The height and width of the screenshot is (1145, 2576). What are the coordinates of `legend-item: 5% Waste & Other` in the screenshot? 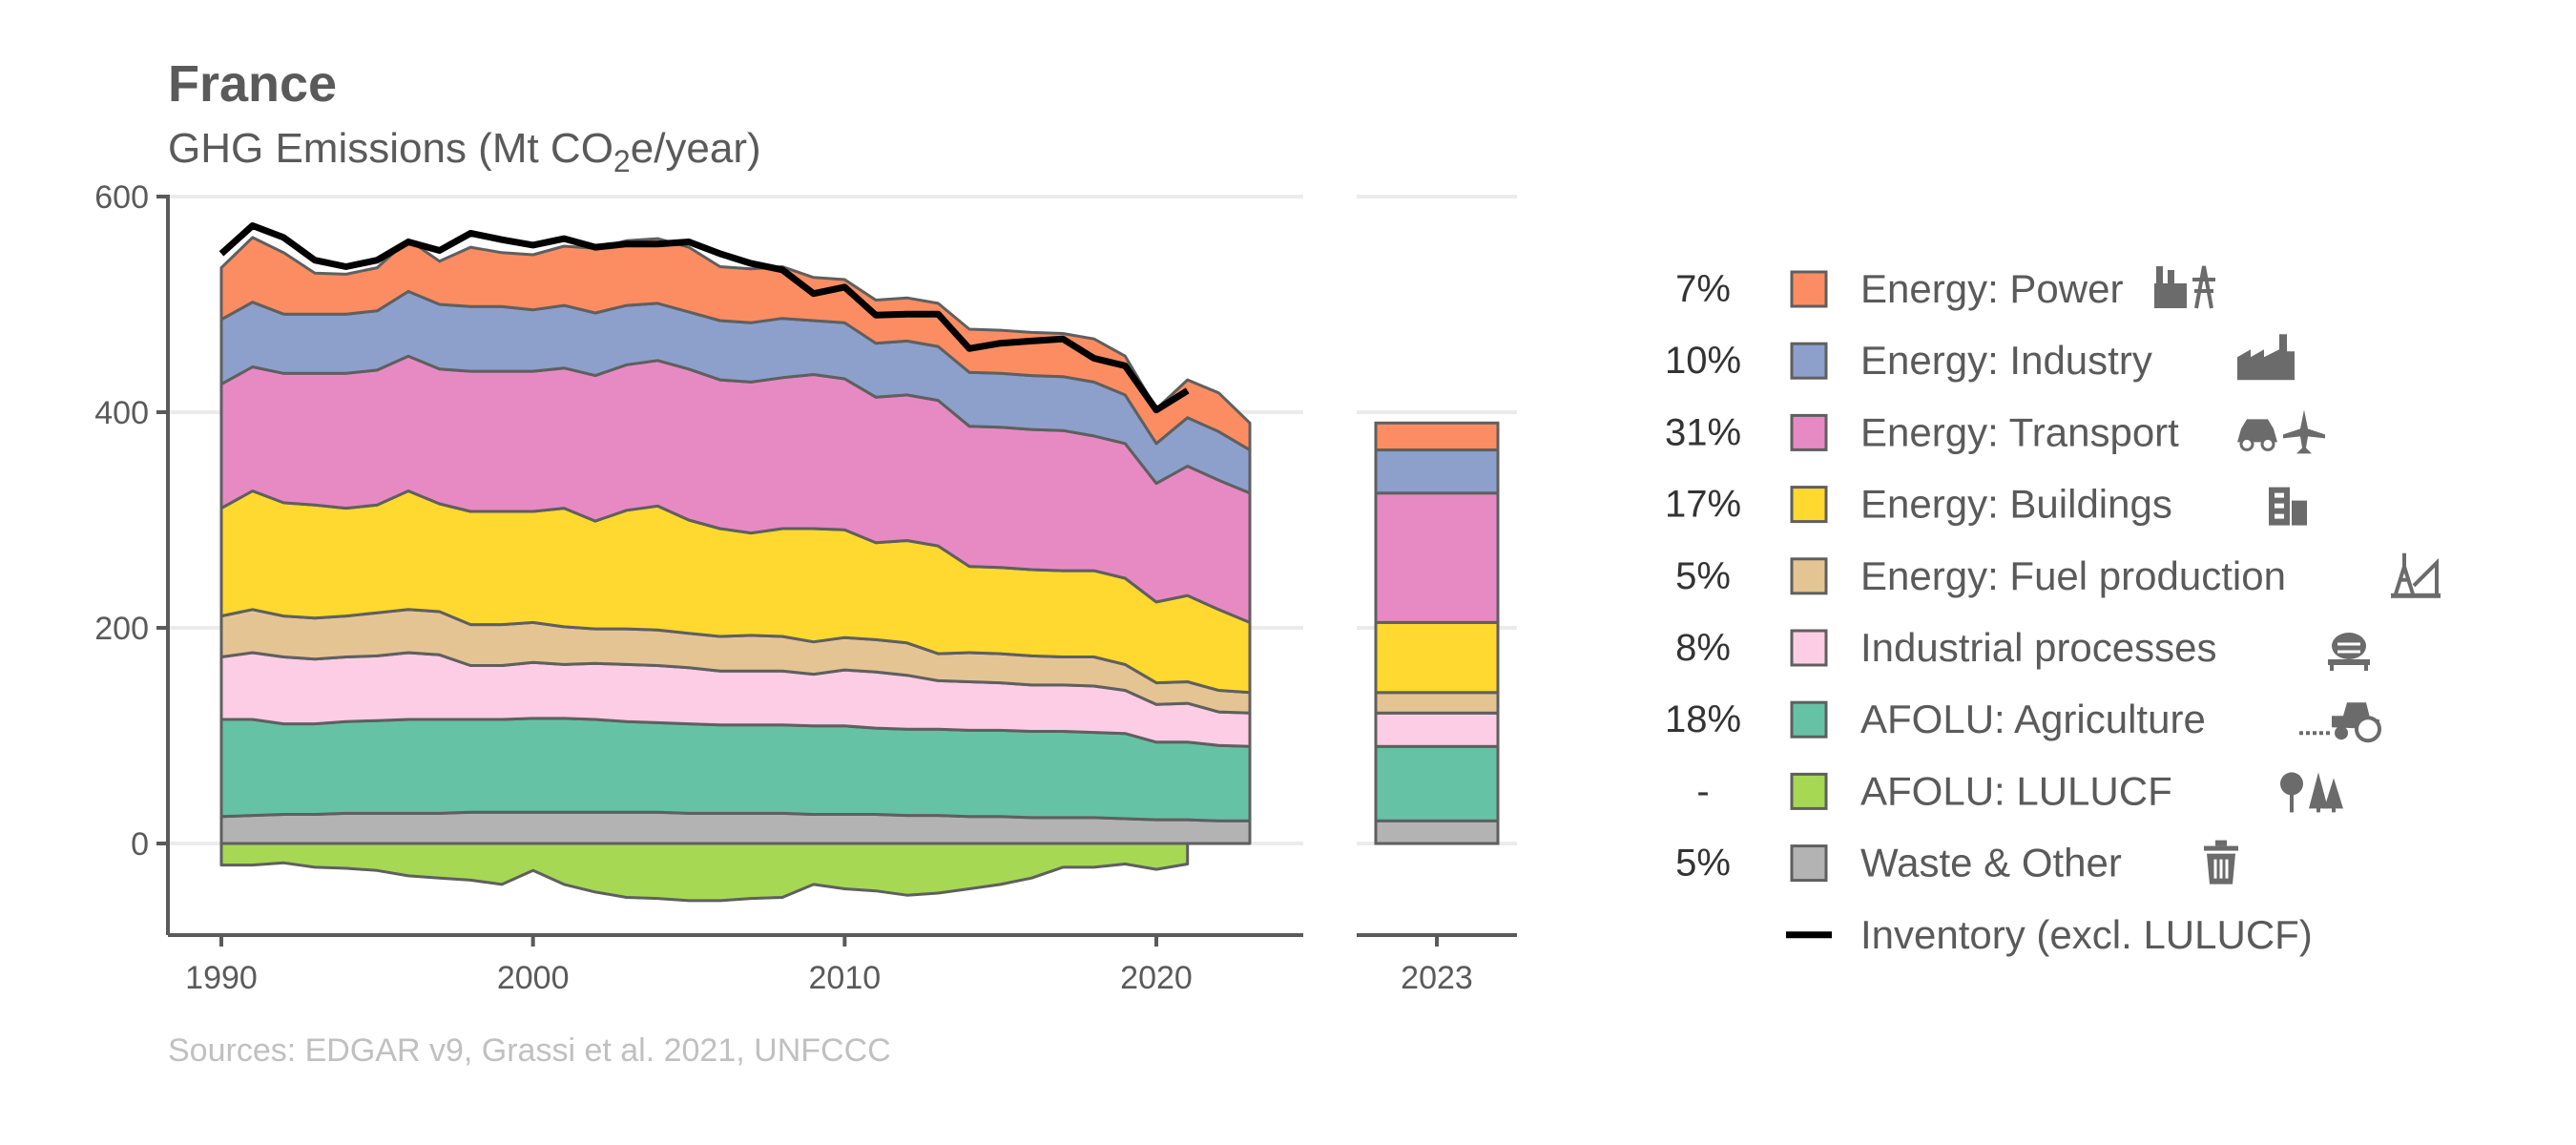 It's located at (1956, 862).